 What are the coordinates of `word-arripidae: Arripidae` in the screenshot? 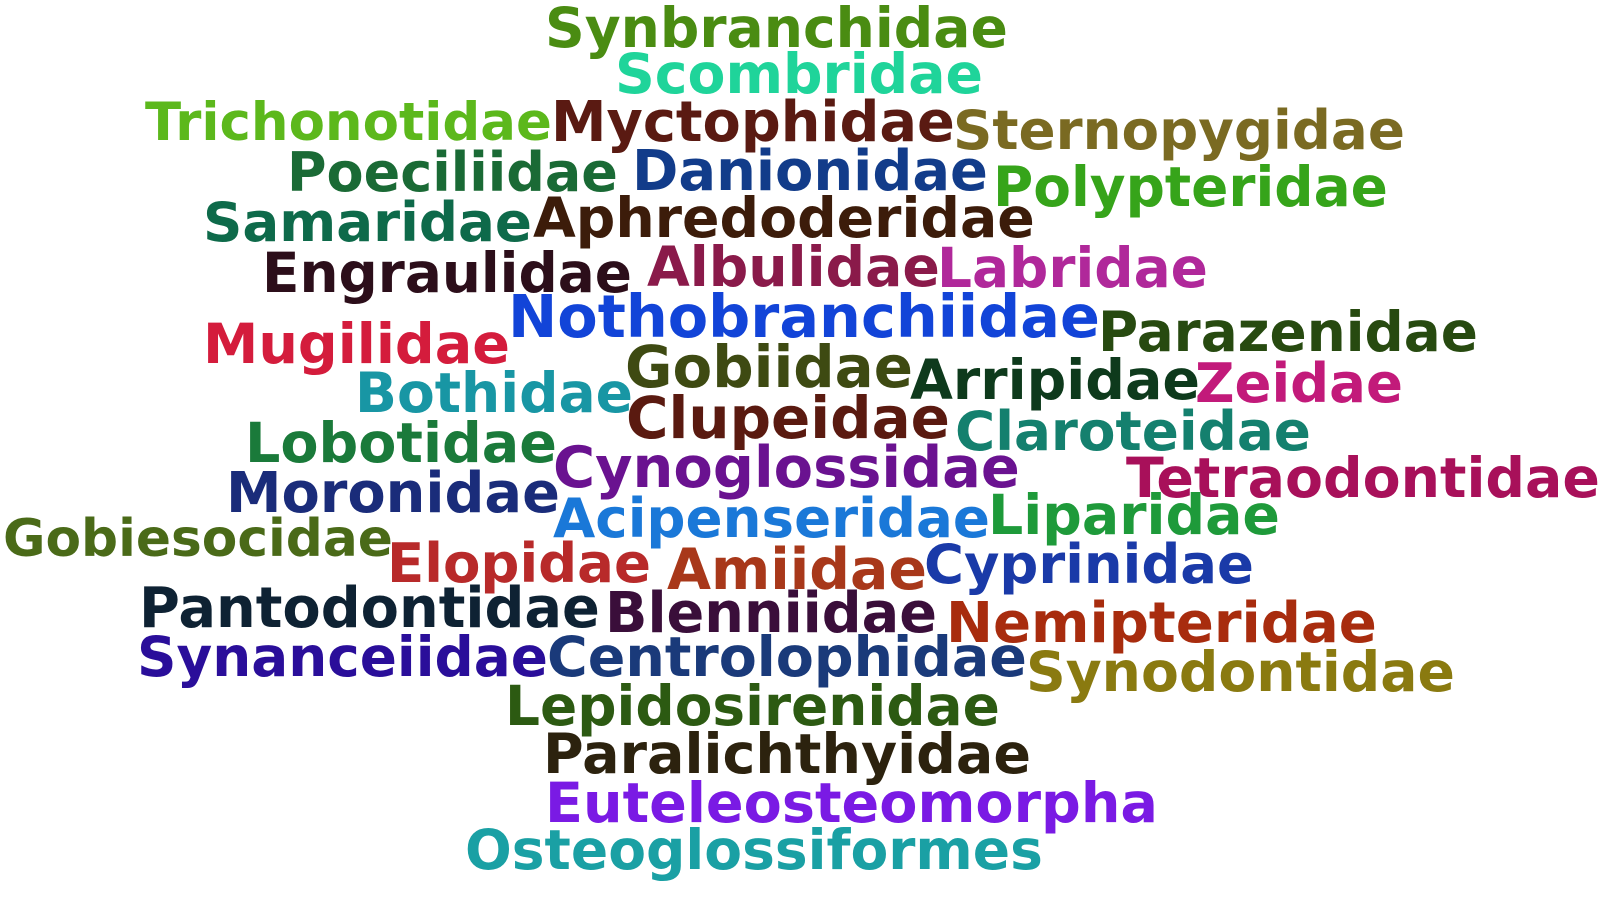 It's located at (1055, 381).